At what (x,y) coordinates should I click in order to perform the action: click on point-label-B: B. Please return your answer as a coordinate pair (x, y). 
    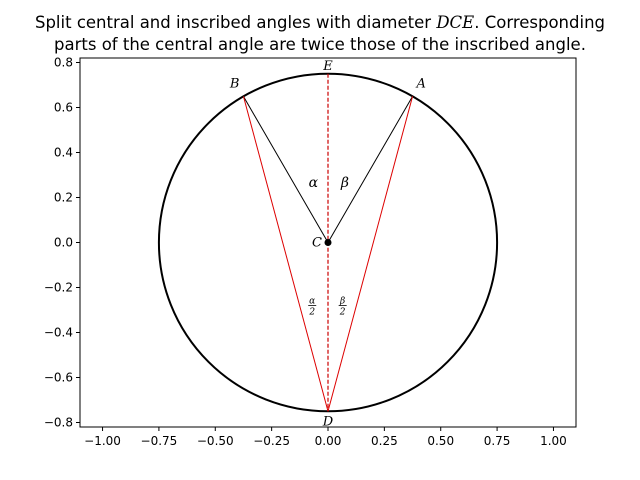
    Looking at the image, I should click on (234, 83).